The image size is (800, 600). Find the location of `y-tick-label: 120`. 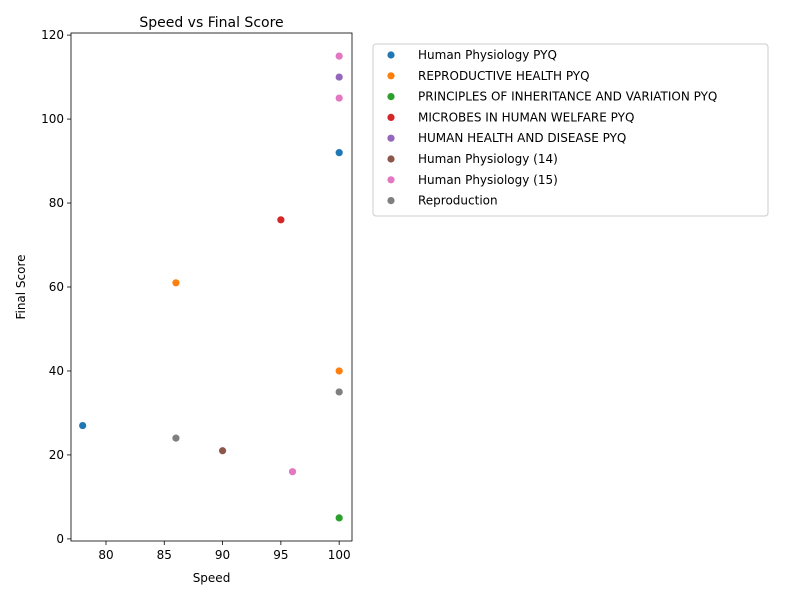

y-tick-label: 120 is located at coordinates (52, 35).